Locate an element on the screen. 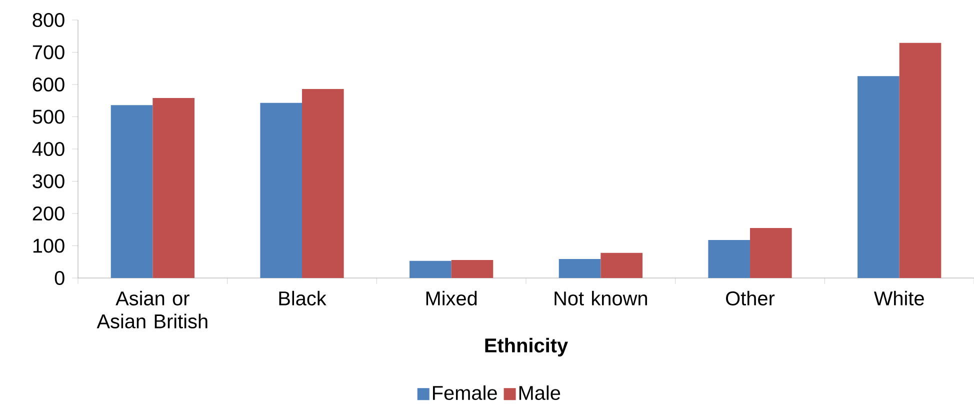 The width and height of the screenshot is (974, 404). x-tick-label: Asian or Asian British is located at coordinates (152, 309).